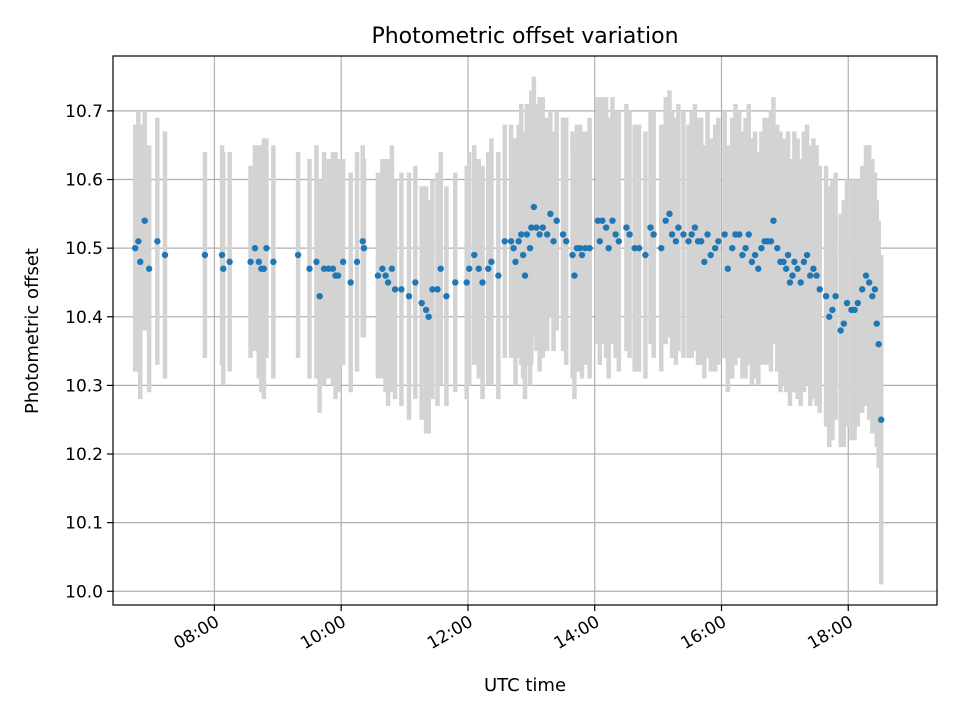  Describe the element at coordinates (32, 331) in the screenshot. I see `y-axis-label: Photometric offset` at that location.